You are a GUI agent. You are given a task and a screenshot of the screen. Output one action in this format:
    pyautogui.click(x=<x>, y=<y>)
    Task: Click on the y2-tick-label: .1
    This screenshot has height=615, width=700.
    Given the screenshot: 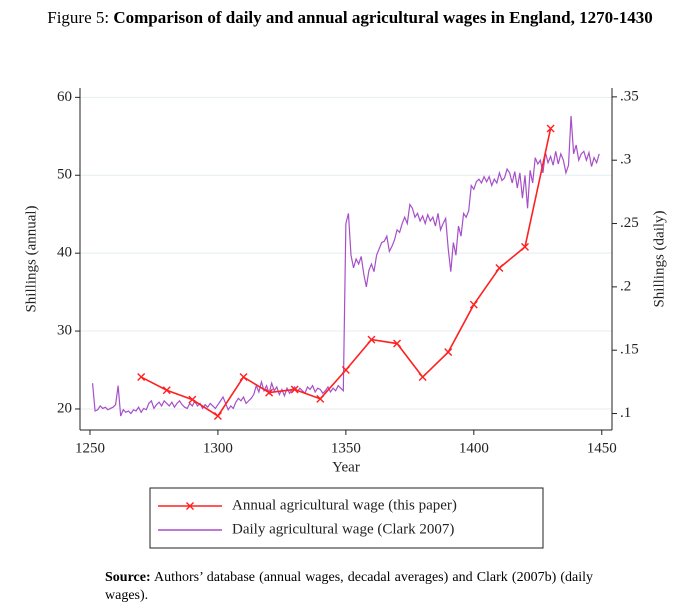 What is the action you would take?
    pyautogui.click(x=625, y=413)
    